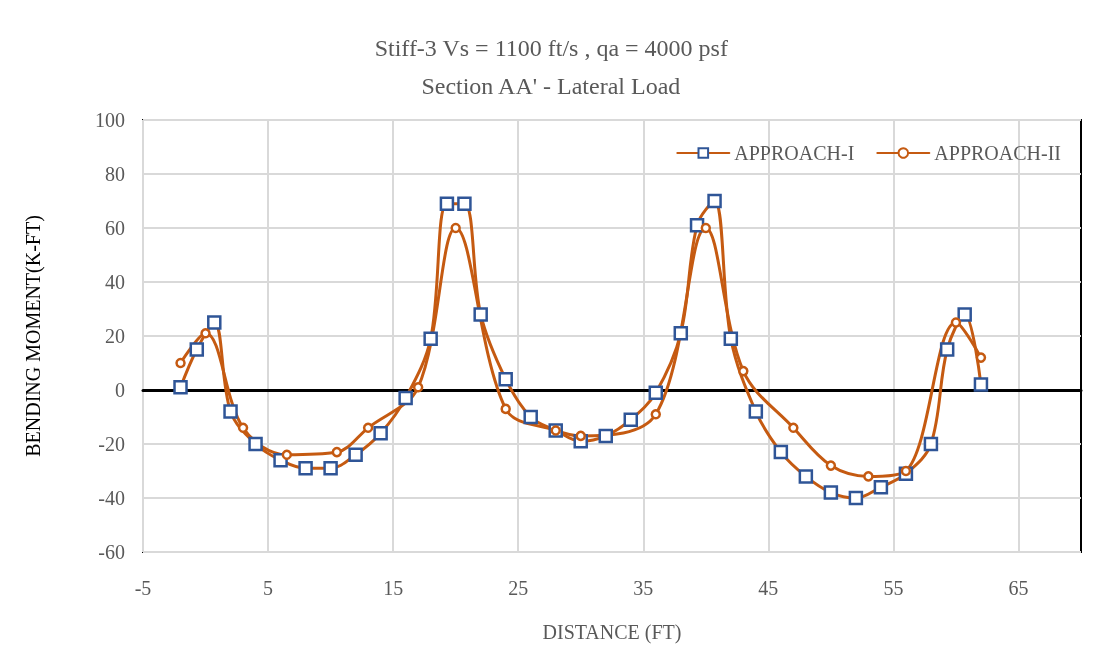 This screenshot has height=672, width=1103. Describe the element at coordinates (518, 588) in the screenshot. I see `x-tick-label: 25` at that location.